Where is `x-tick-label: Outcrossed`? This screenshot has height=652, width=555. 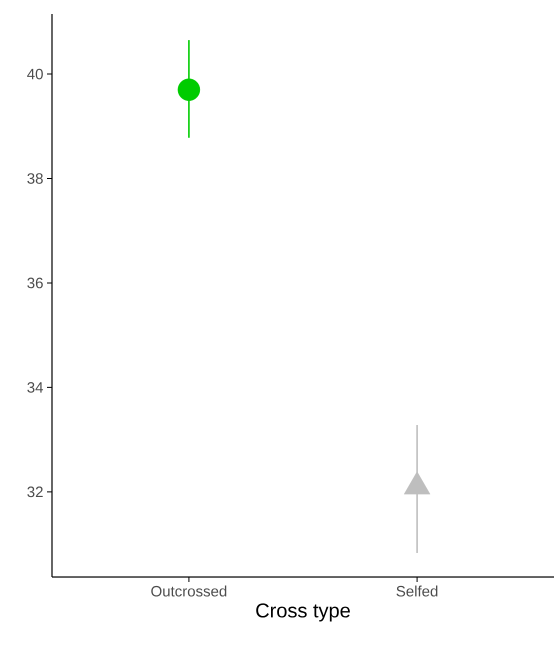 x-tick-label: Outcrossed is located at coordinates (188, 591).